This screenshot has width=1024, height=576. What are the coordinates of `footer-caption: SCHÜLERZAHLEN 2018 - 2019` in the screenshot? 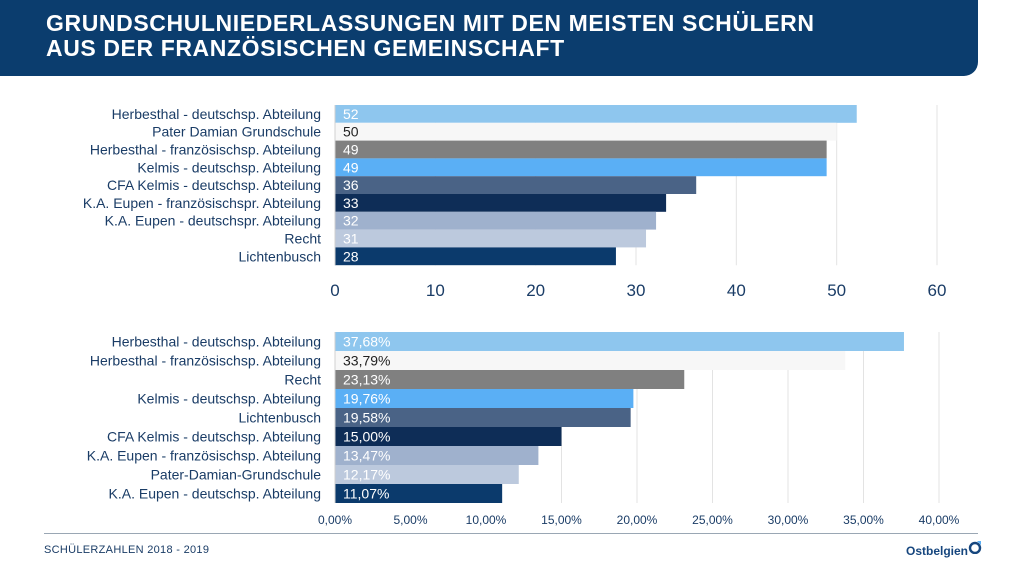 It's located at (127, 550).